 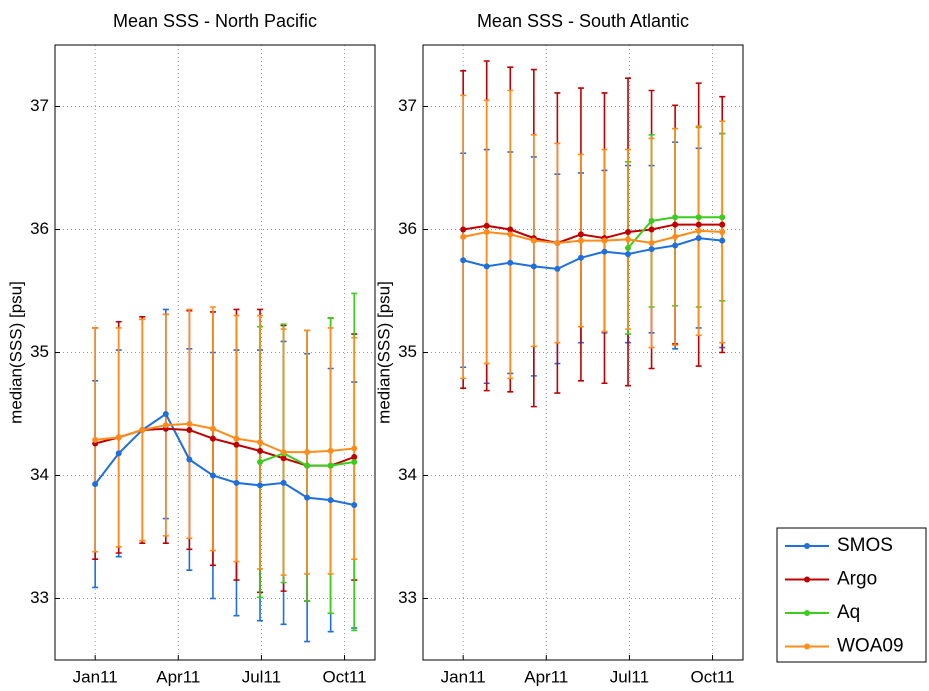 I want to click on y-tick-label: 33, so click(x=407, y=597).